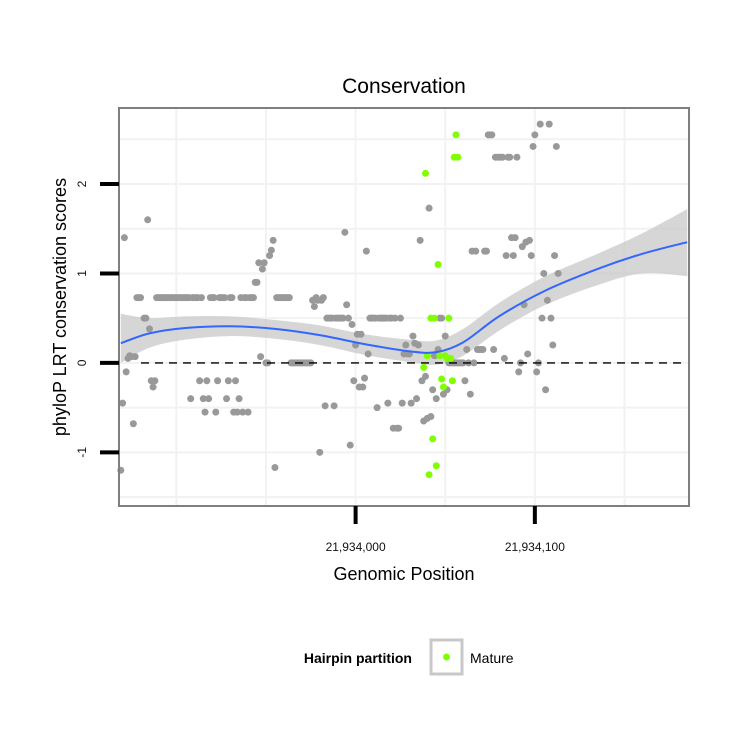  What do you see at coordinates (82, 273) in the screenshot?
I see `y-tick-label: 1` at bounding box center [82, 273].